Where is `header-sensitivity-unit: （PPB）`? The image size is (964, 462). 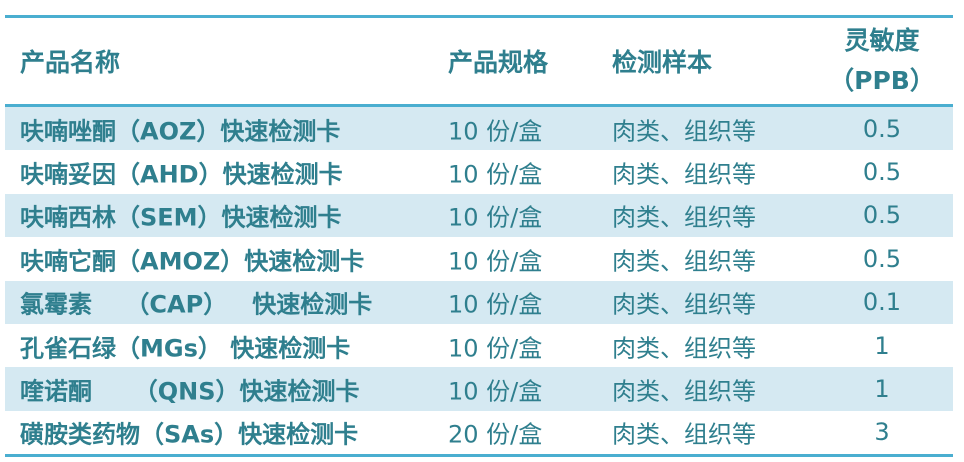
header-sensitivity-unit: （PPB） is located at coordinates (882, 80).